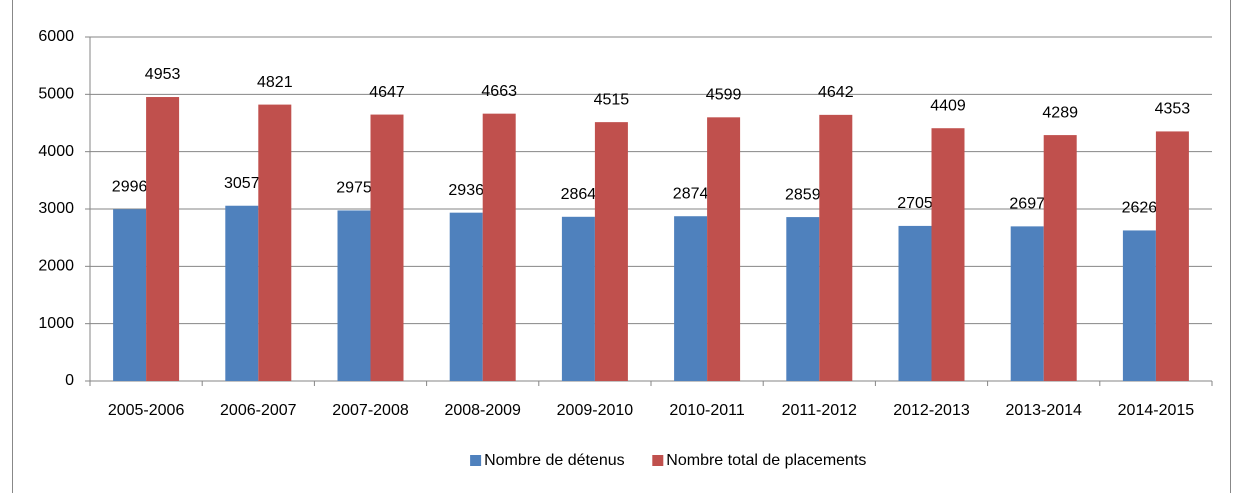 Image resolution: width=1241 pixels, height=493 pixels. I want to click on y-tick-label: 0, so click(69, 380).